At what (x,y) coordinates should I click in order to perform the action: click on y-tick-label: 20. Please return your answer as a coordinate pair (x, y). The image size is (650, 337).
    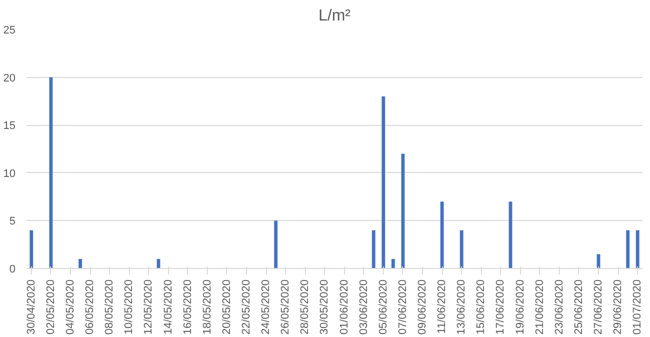
    Looking at the image, I should click on (9, 78).